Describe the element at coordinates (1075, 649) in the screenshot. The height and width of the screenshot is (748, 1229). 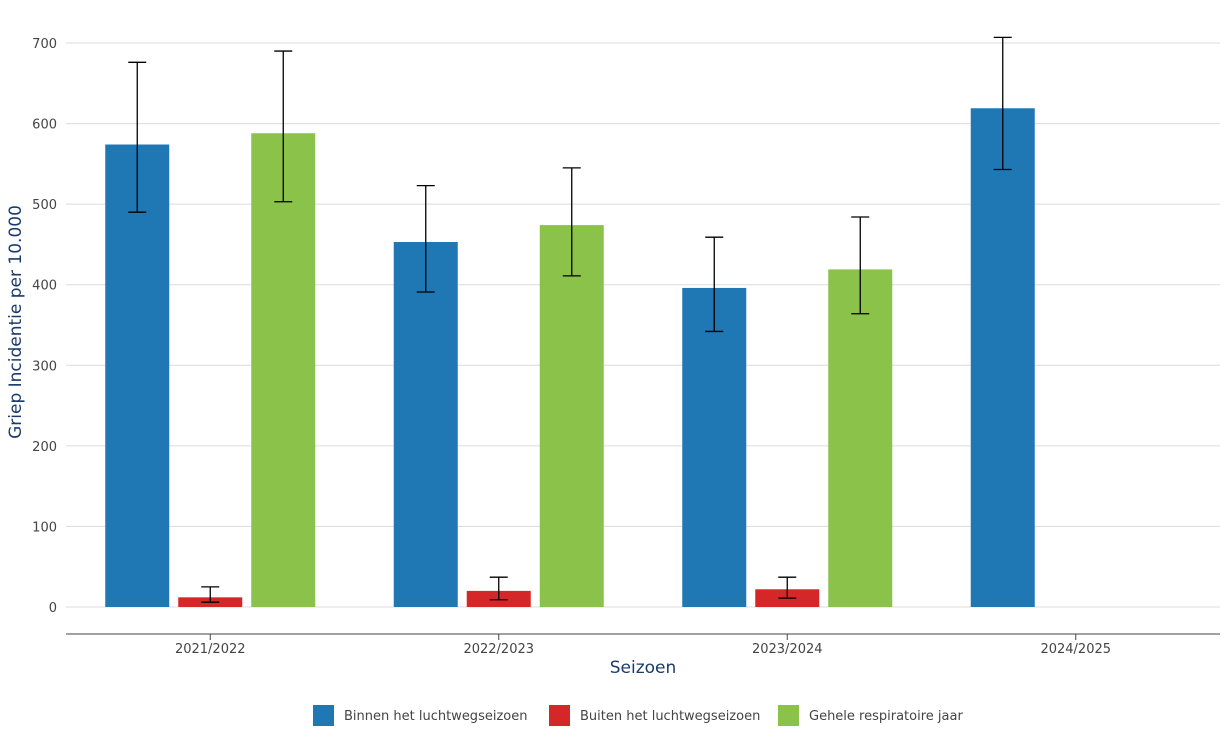
I see `x-tick-label: 2024/2025` at that location.